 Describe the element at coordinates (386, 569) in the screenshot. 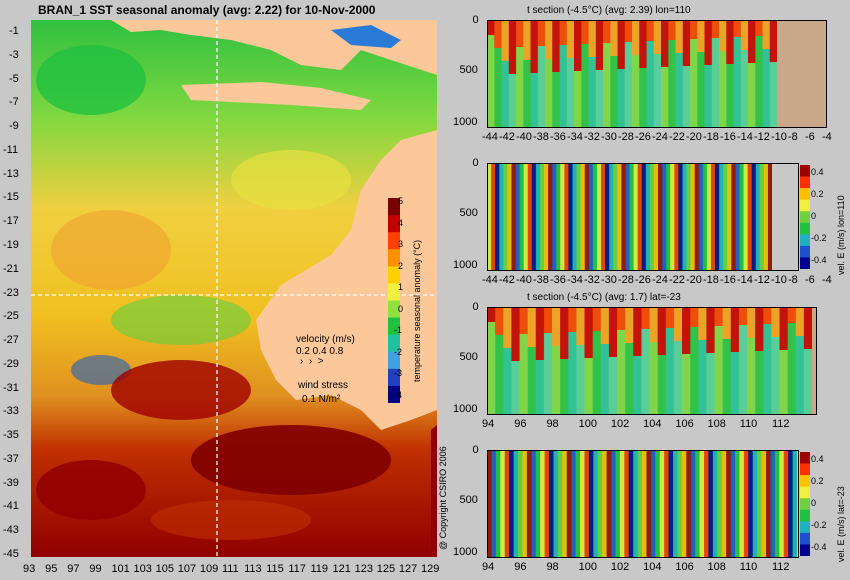

I see `lon-tick-label: 125` at that location.